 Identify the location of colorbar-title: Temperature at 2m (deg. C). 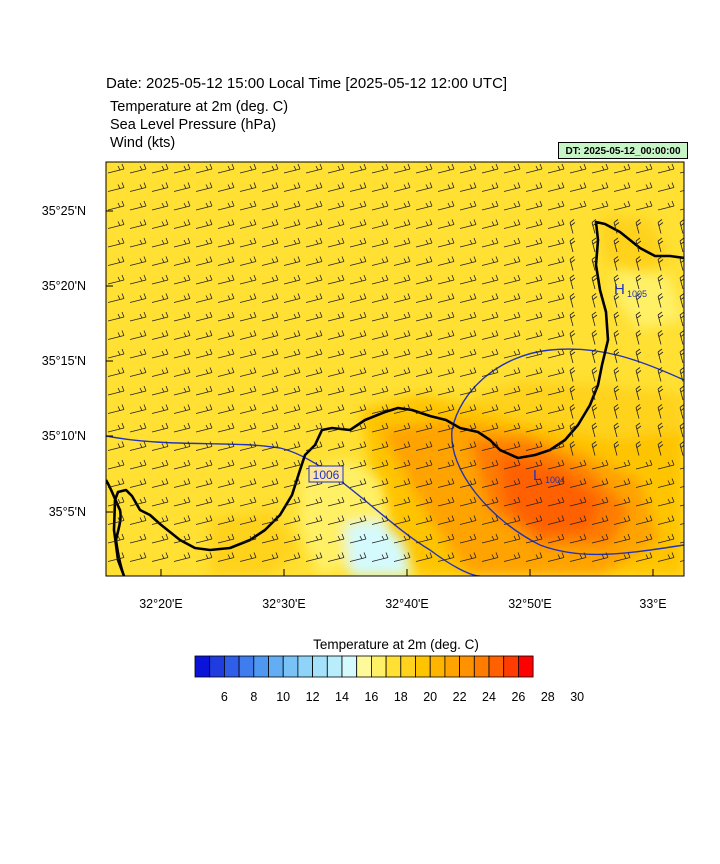
(396, 644).